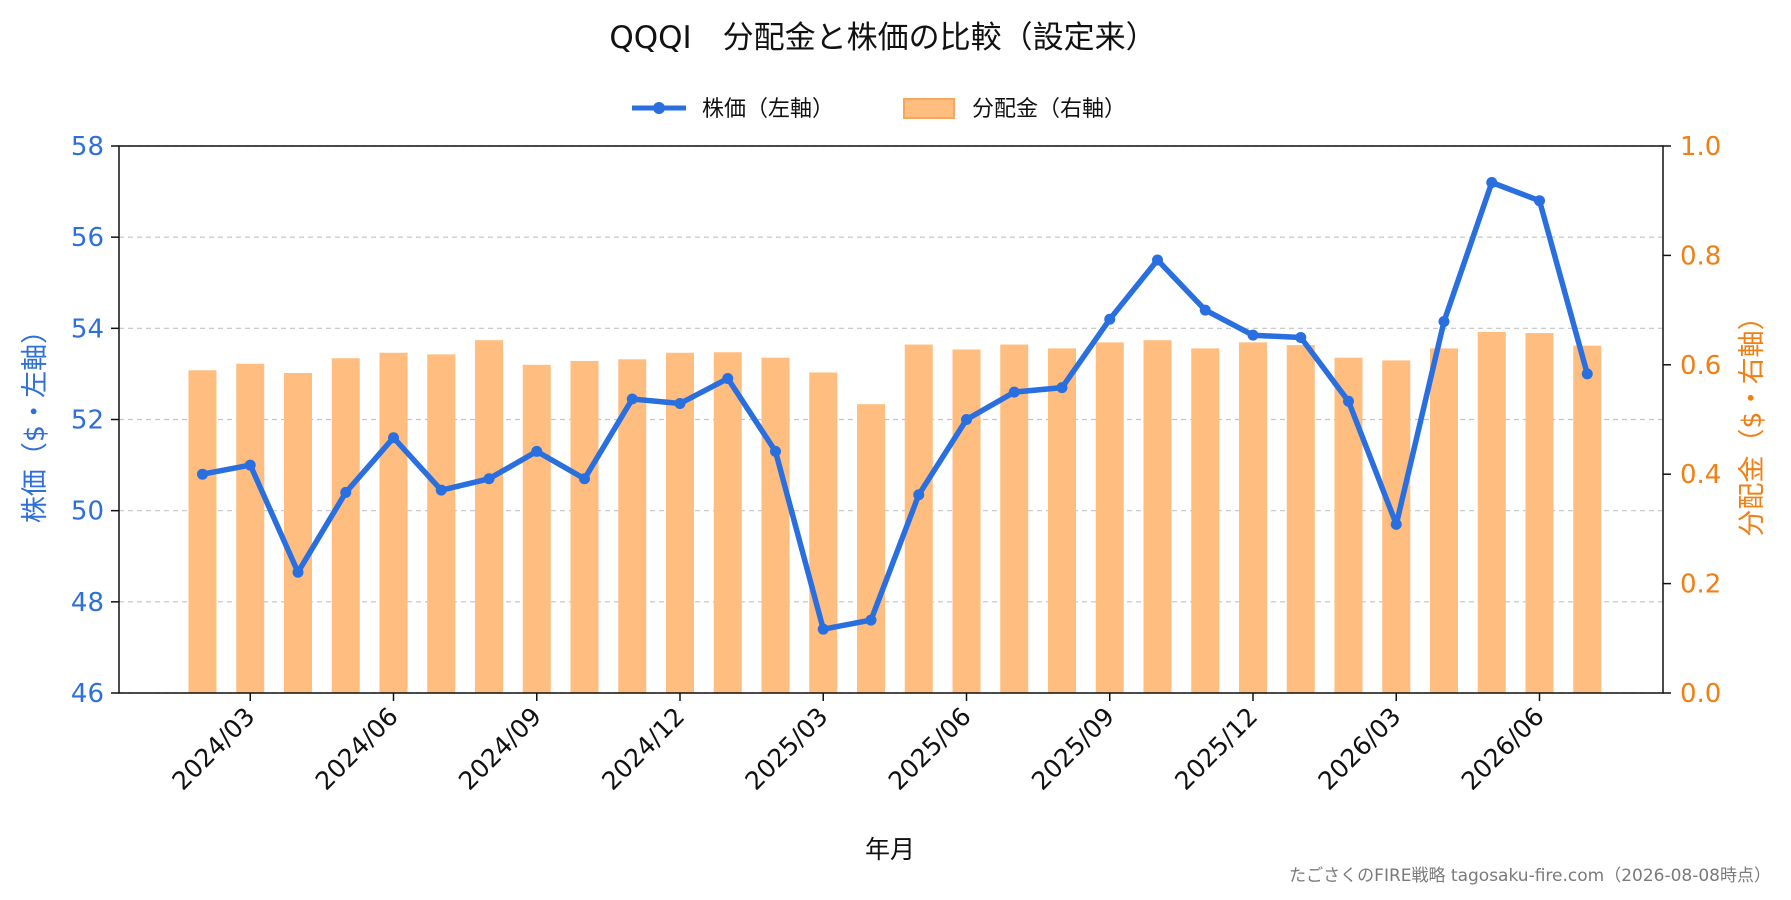 This screenshot has width=1791, height=900. Describe the element at coordinates (1700, 694) in the screenshot. I see `right-tick-label: 0.0` at that location.